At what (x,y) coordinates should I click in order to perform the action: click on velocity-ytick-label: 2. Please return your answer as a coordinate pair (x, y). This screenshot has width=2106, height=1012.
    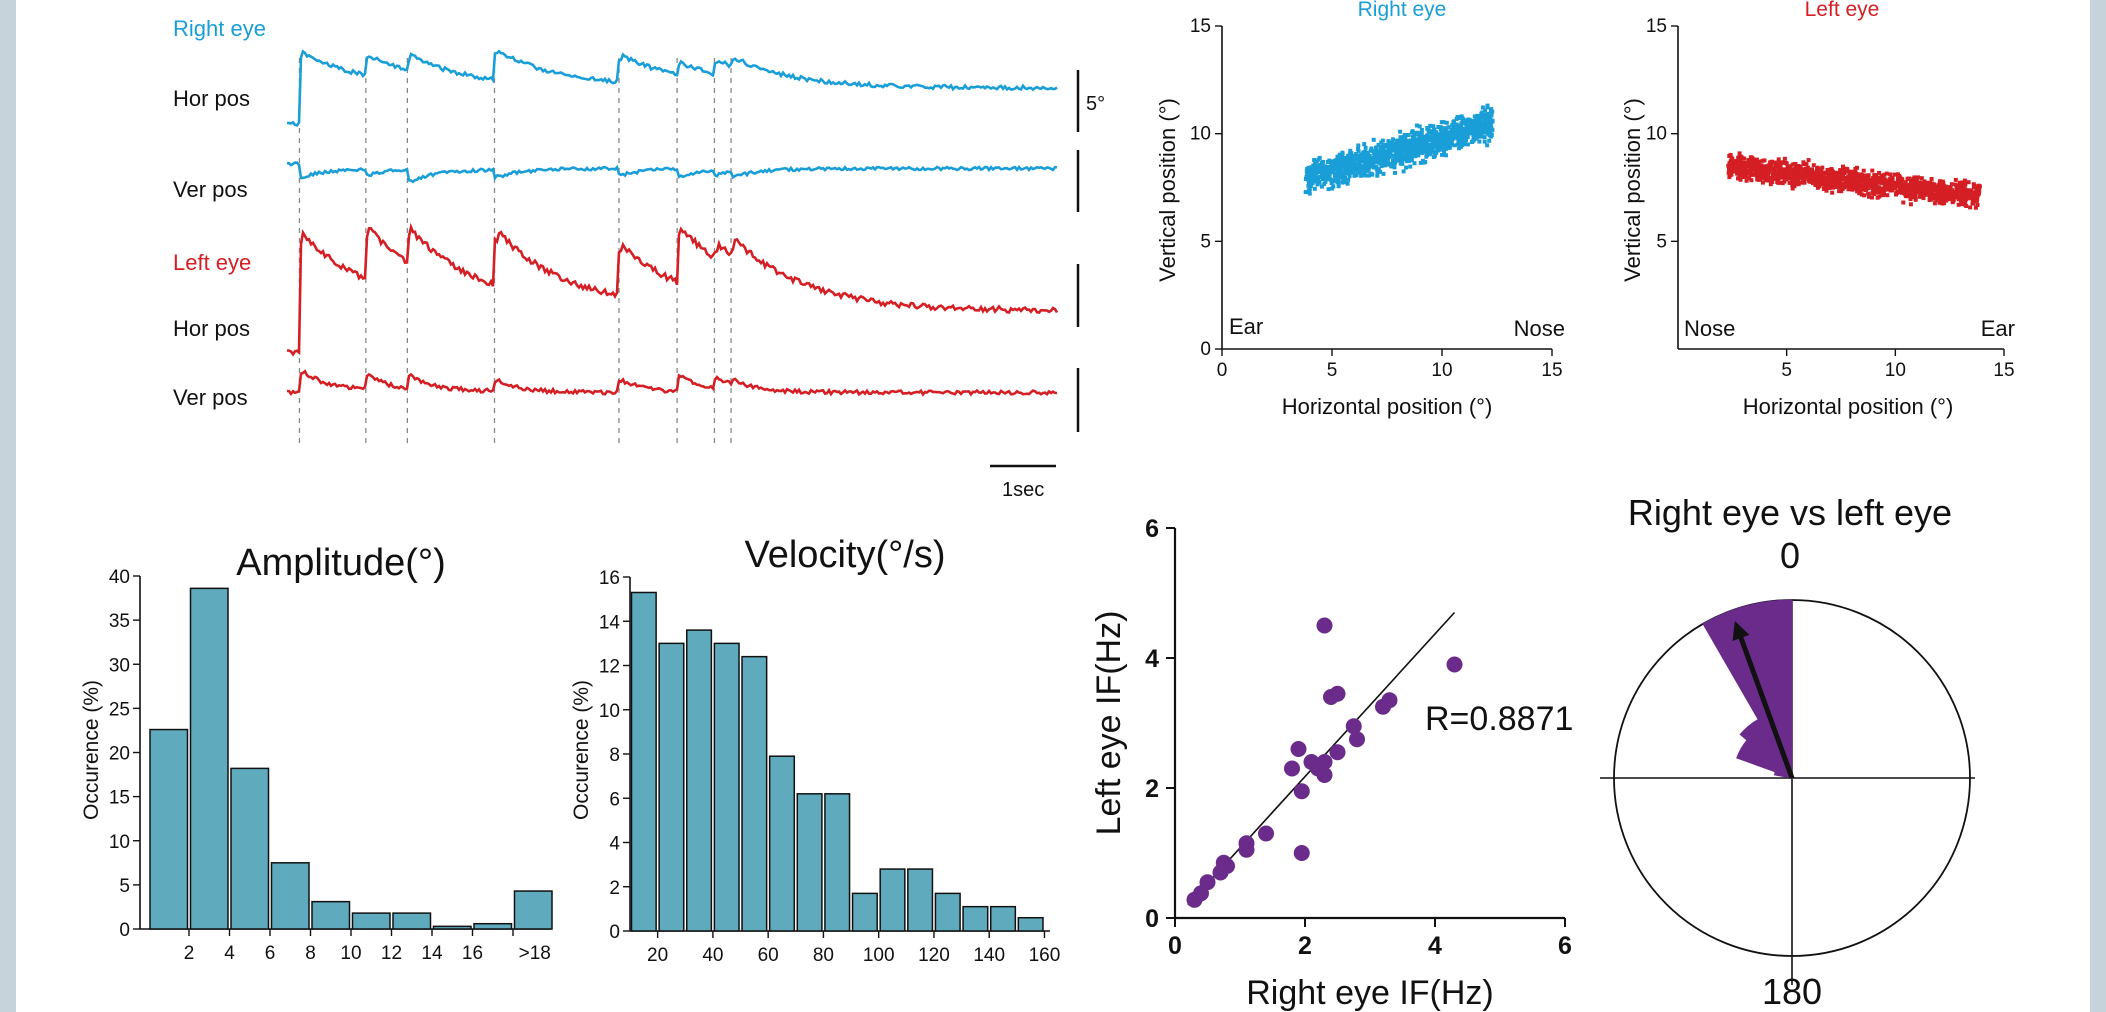
    Looking at the image, I should click on (614, 888).